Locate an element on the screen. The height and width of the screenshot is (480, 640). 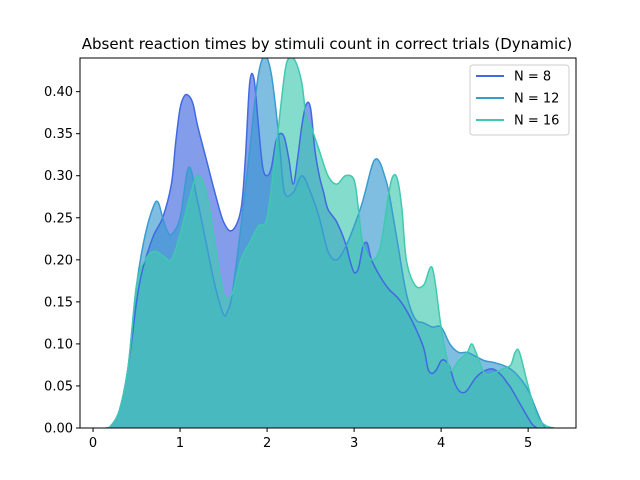
x-tick-label: 4 is located at coordinates (441, 443).